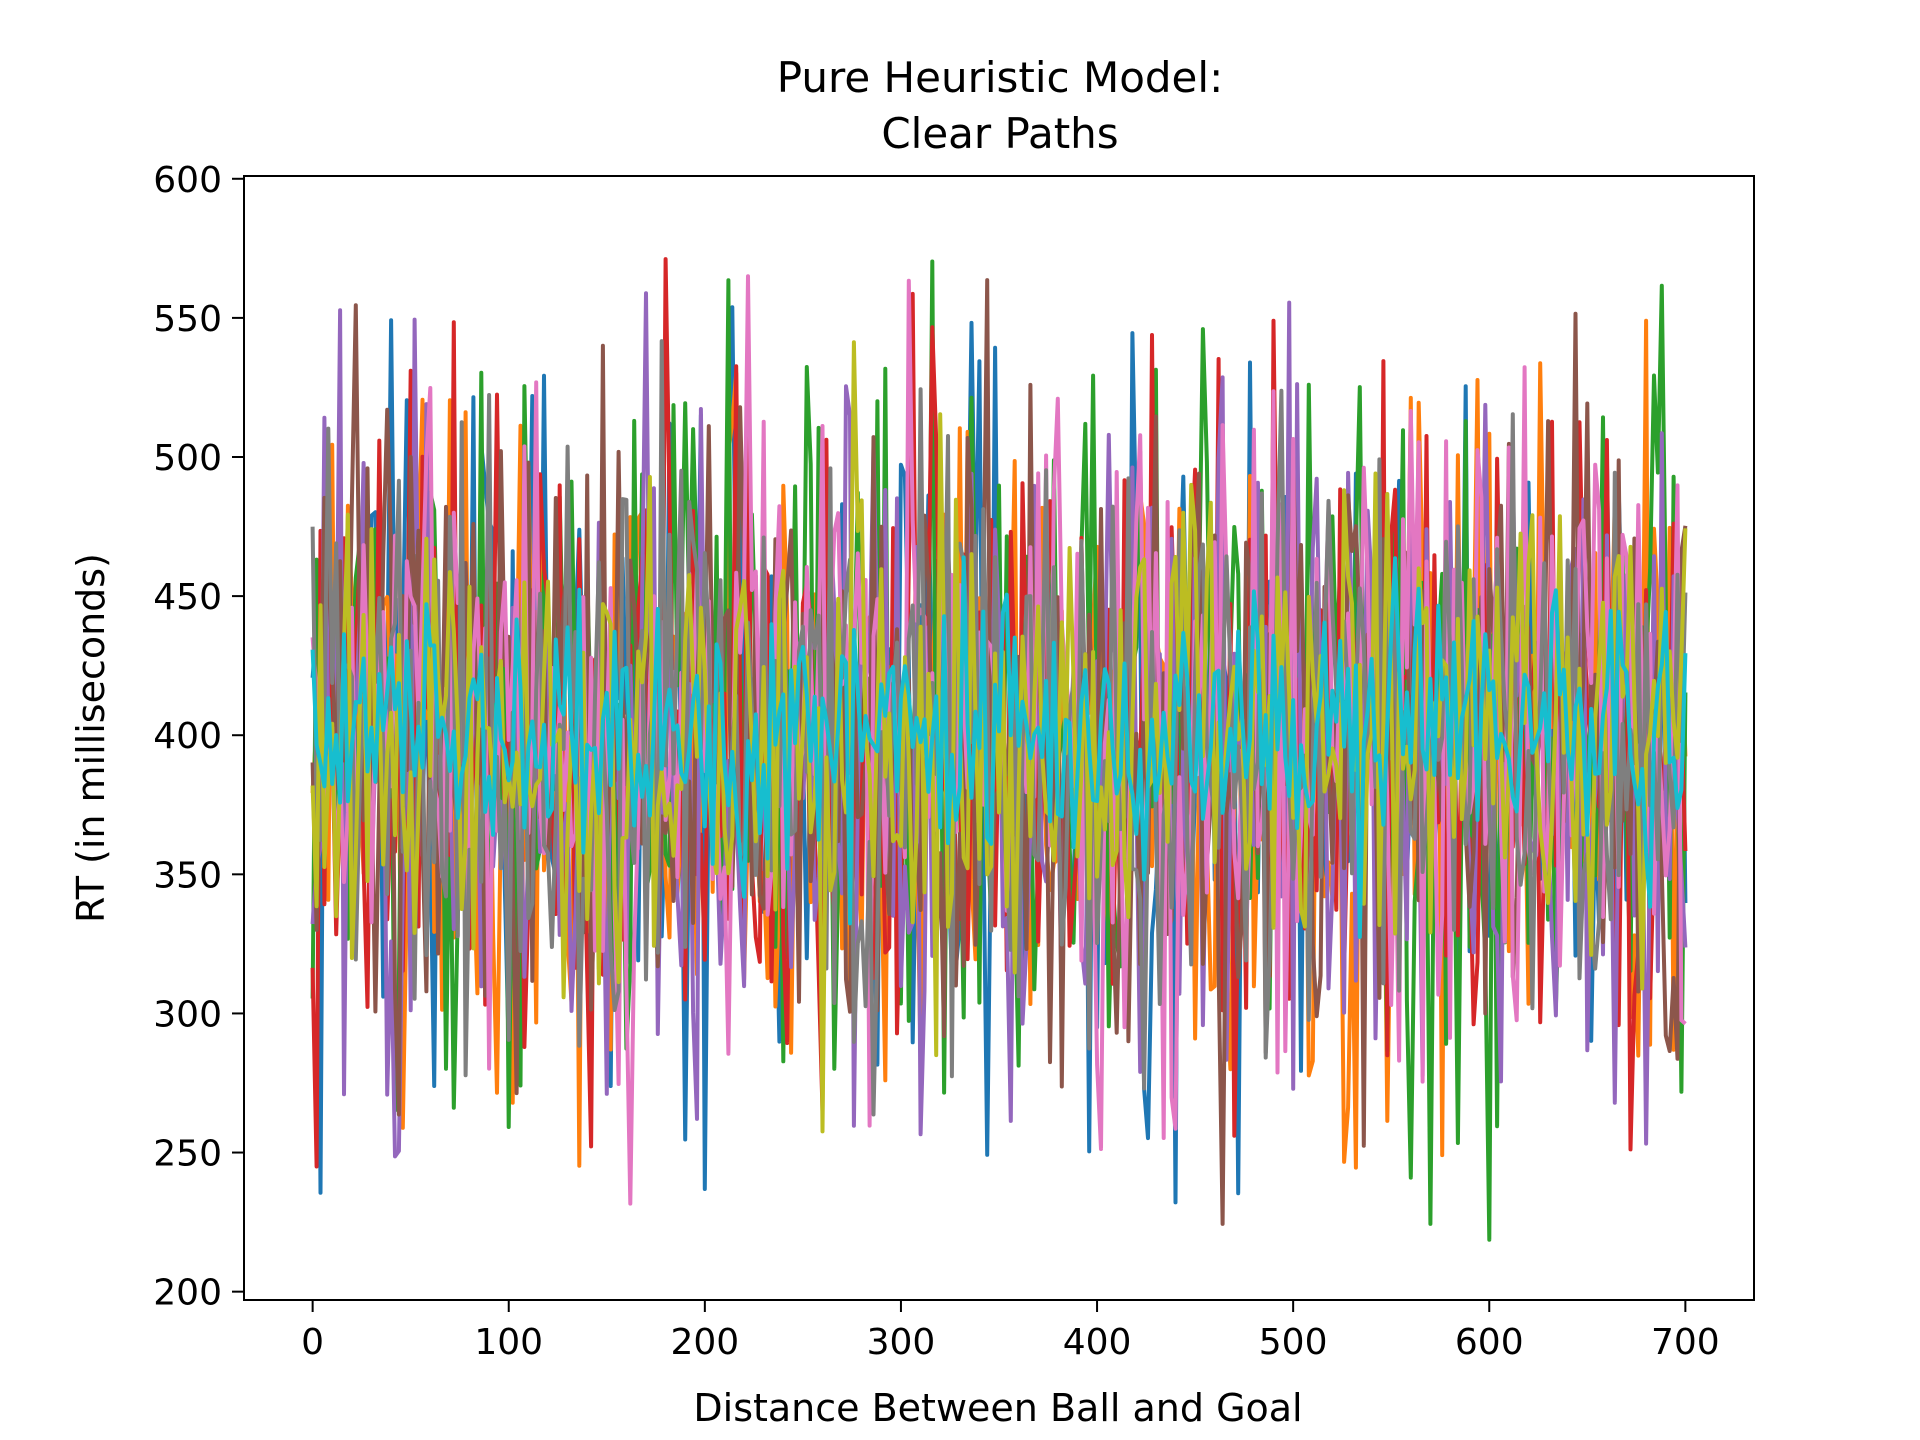  Describe the element at coordinates (901, 1342) in the screenshot. I see `x-tick-label: 300` at that location.